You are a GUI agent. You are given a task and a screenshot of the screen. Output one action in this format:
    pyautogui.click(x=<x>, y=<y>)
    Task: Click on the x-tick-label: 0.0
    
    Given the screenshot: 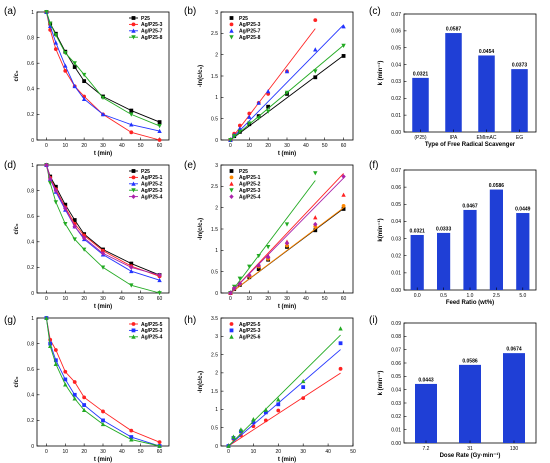 What is the action you would take?
    pyautogui.click(x=417, y=296)
    